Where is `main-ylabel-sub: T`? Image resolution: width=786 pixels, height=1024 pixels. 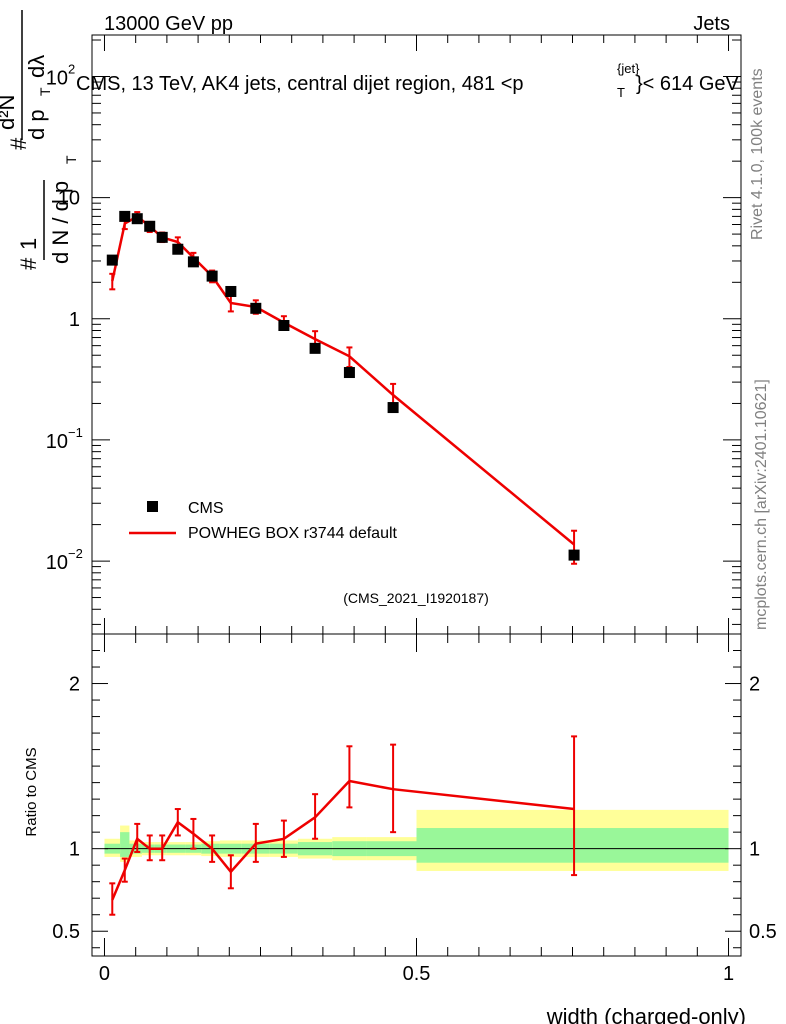 main-ylabel-sub: T is located at coordinates (71, 159).